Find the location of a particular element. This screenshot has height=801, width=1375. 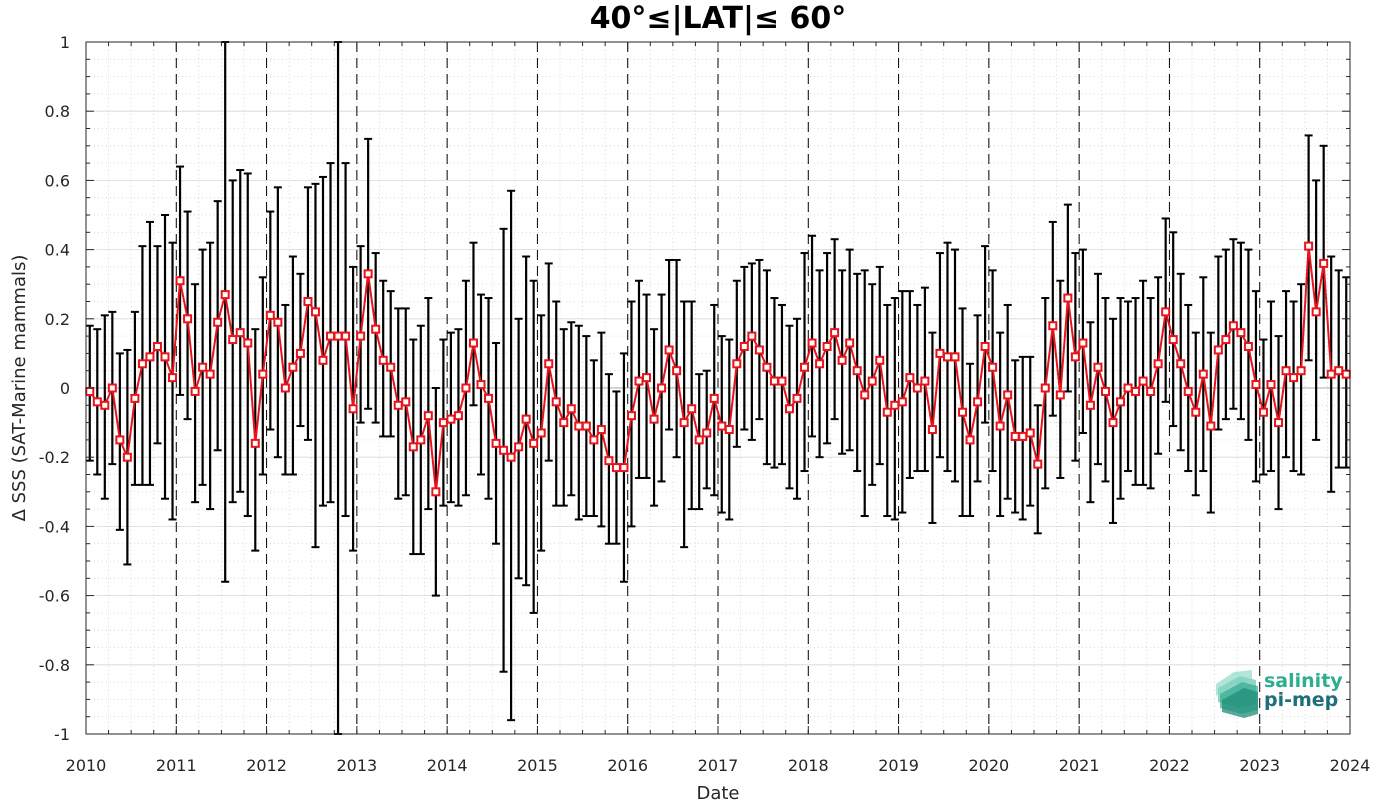

x-tick-label: 2019 is located at coordinates (898, 765).